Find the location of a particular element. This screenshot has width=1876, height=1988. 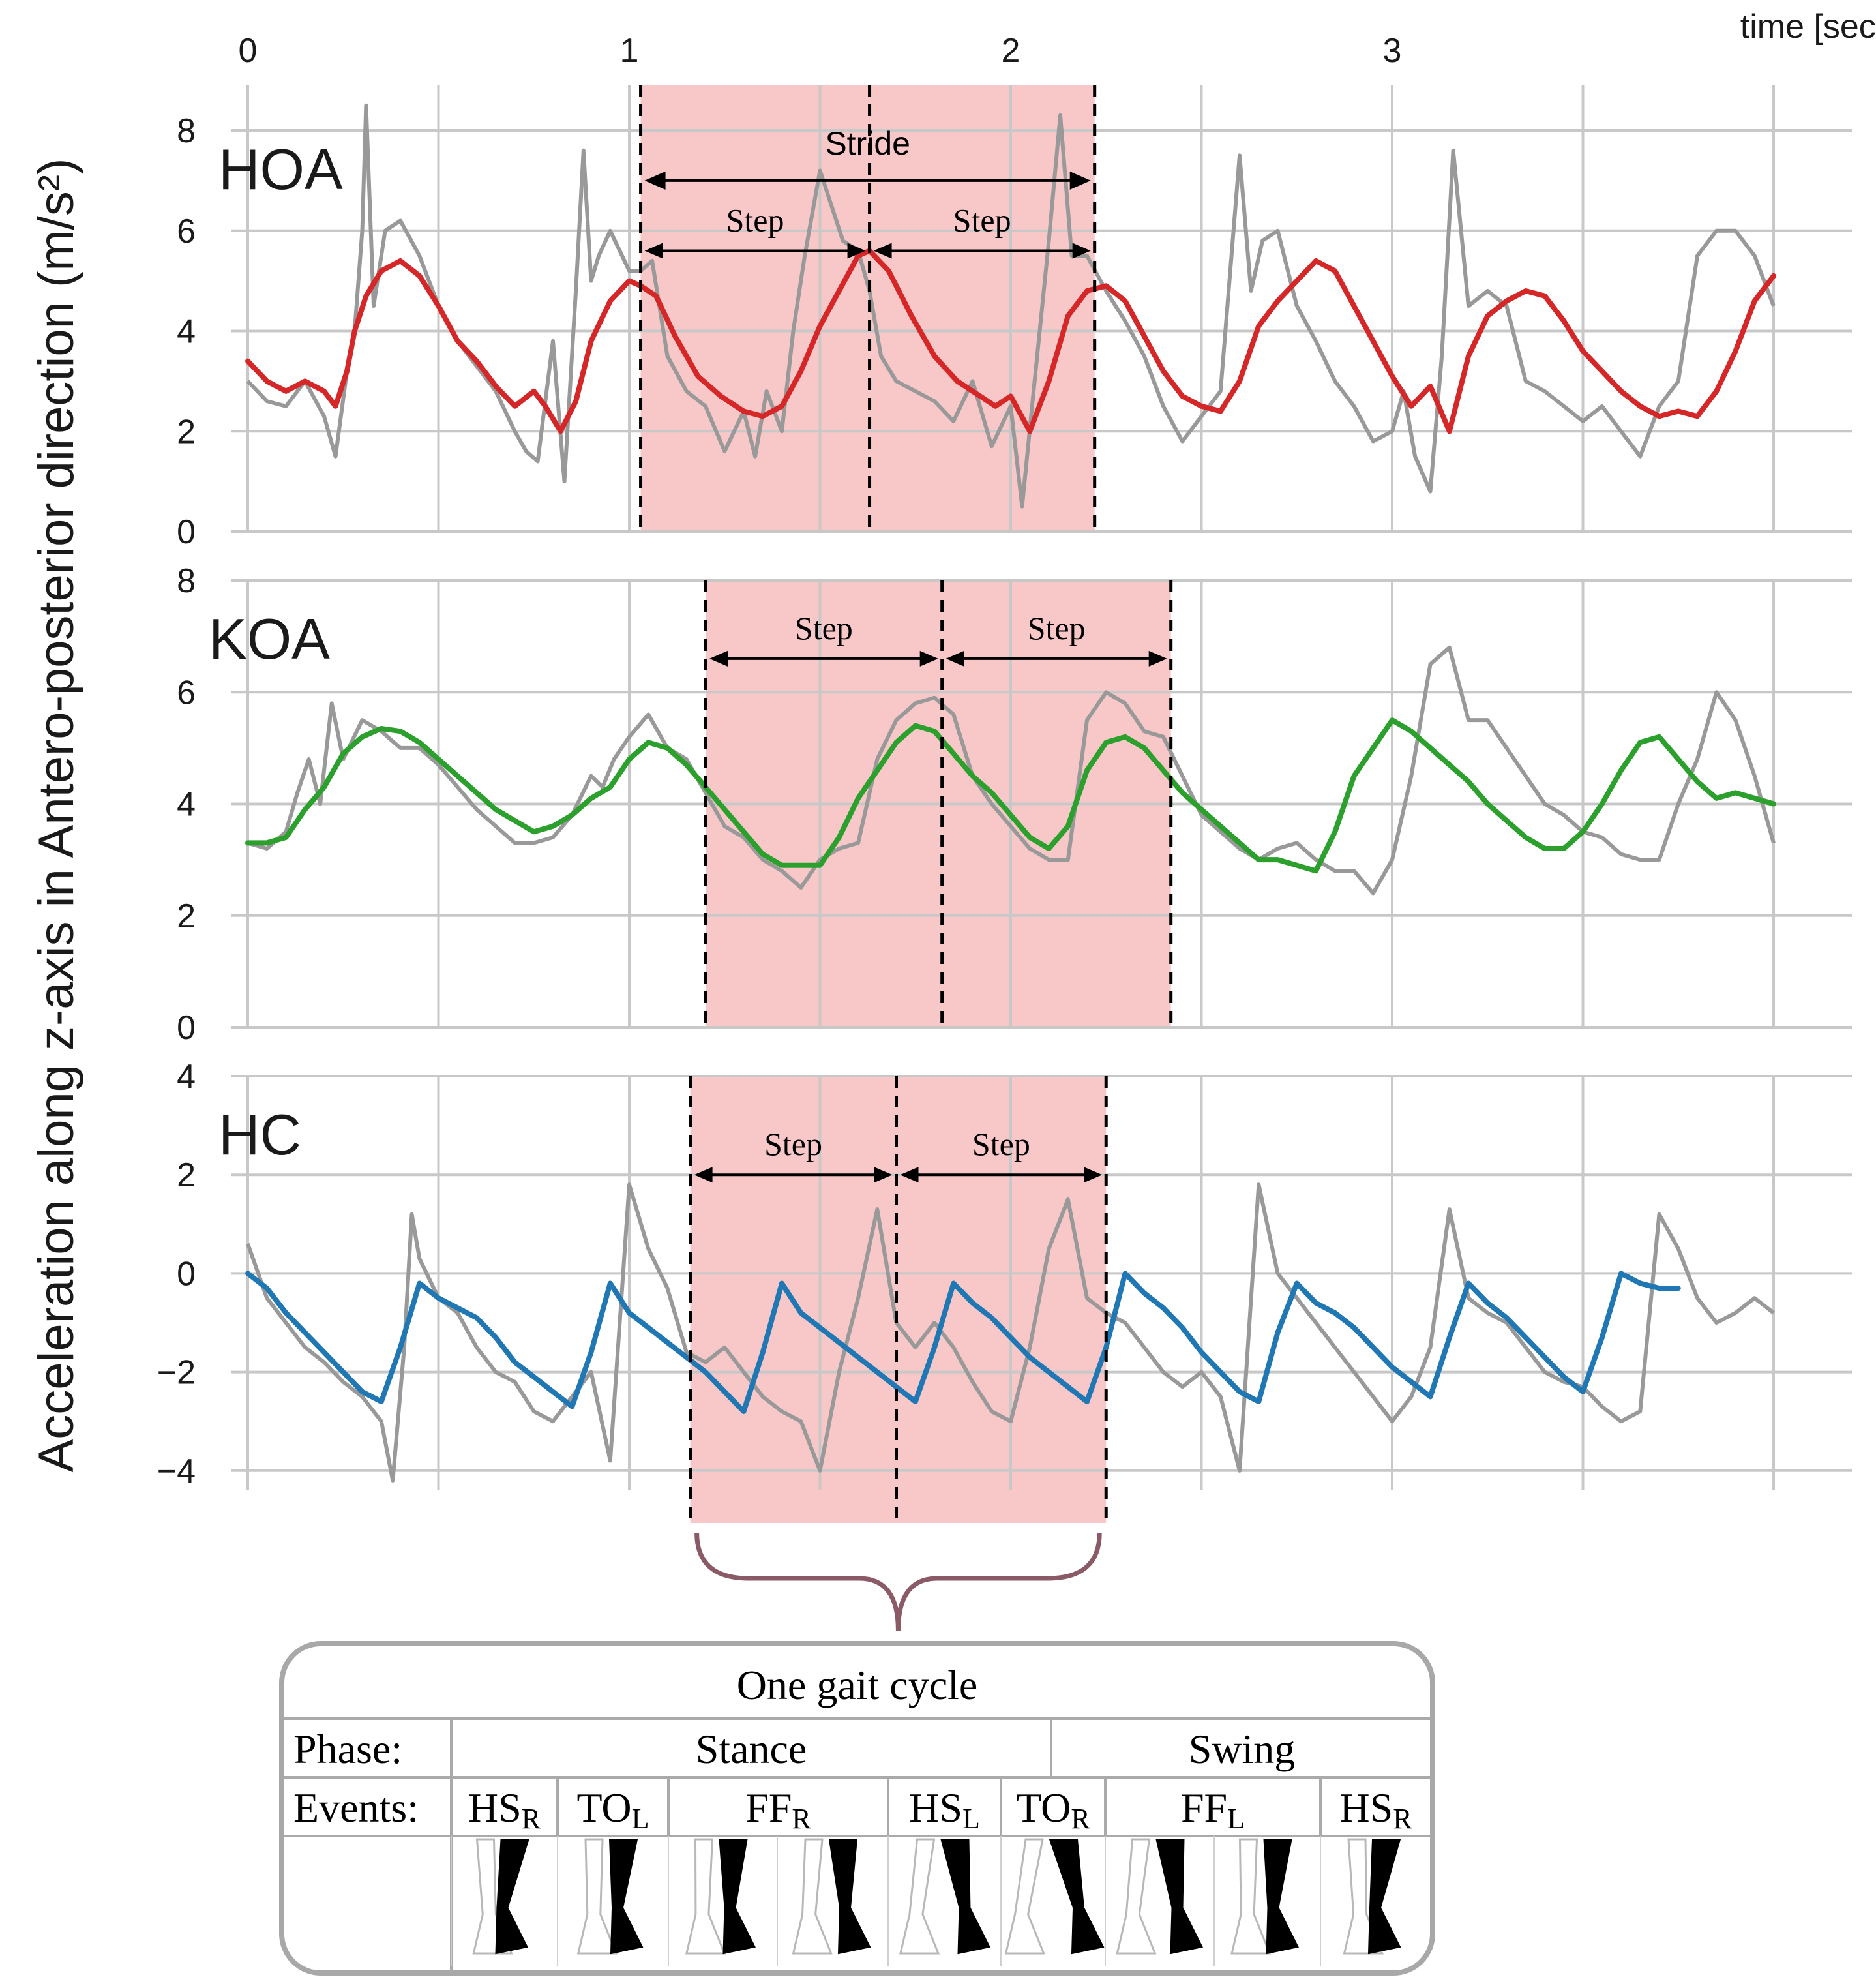

raw-signal-line is located at coordinates (1010, 1333).